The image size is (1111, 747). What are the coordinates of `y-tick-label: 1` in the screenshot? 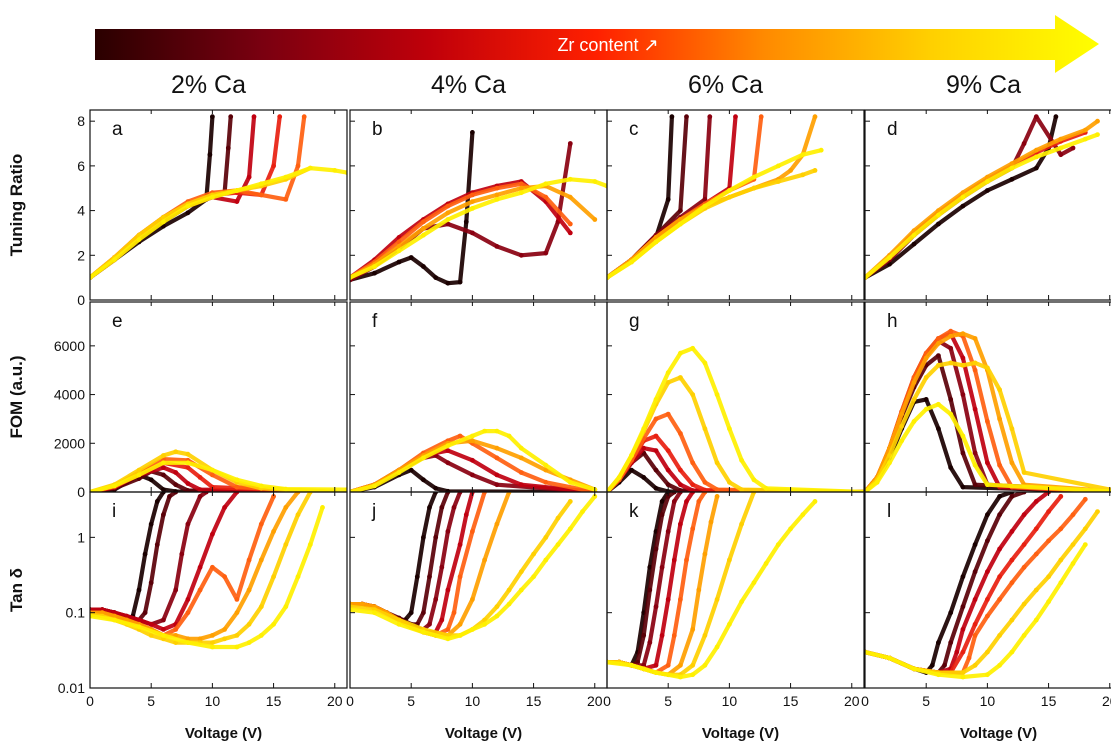 It's located at (81, 537).